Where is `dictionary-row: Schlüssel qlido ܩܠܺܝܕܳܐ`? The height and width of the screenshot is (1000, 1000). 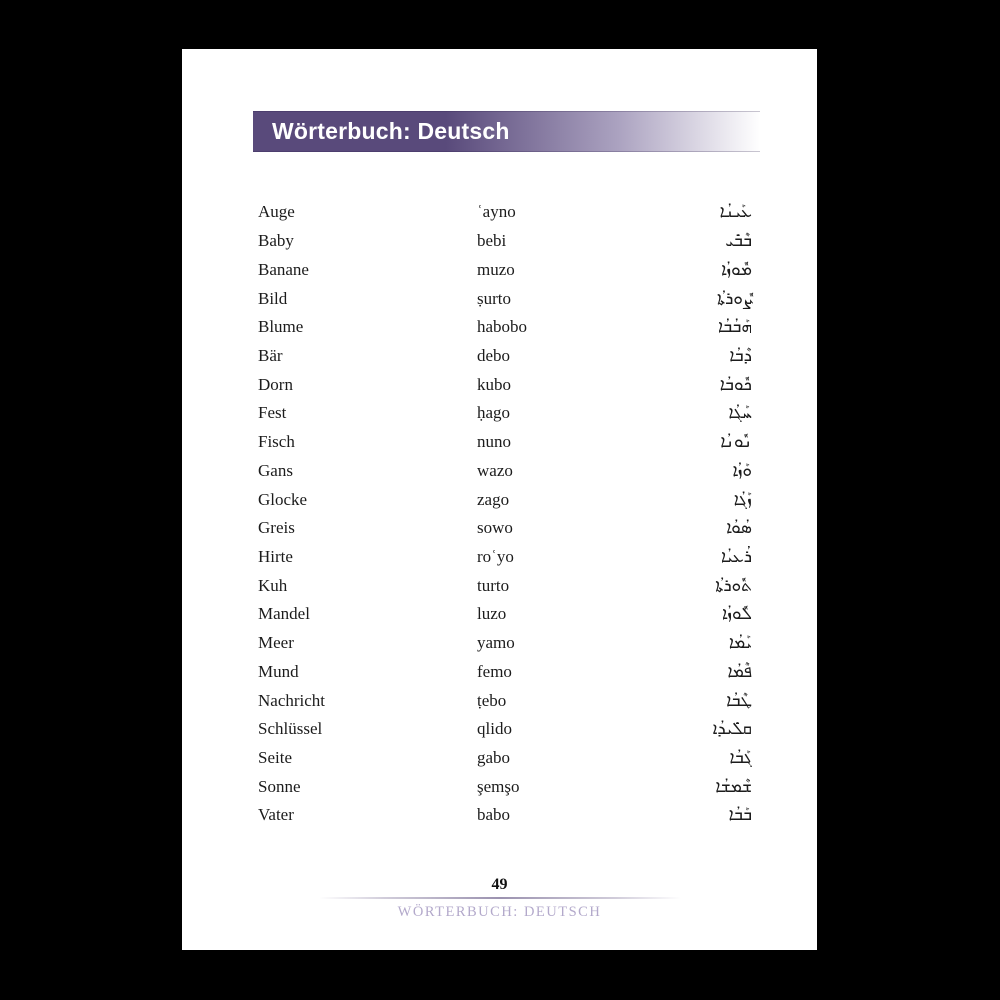 dictionary-row: Schlüssel qlido ܩܠܺܝܕܳܐ is located at coordinates (505, 729).